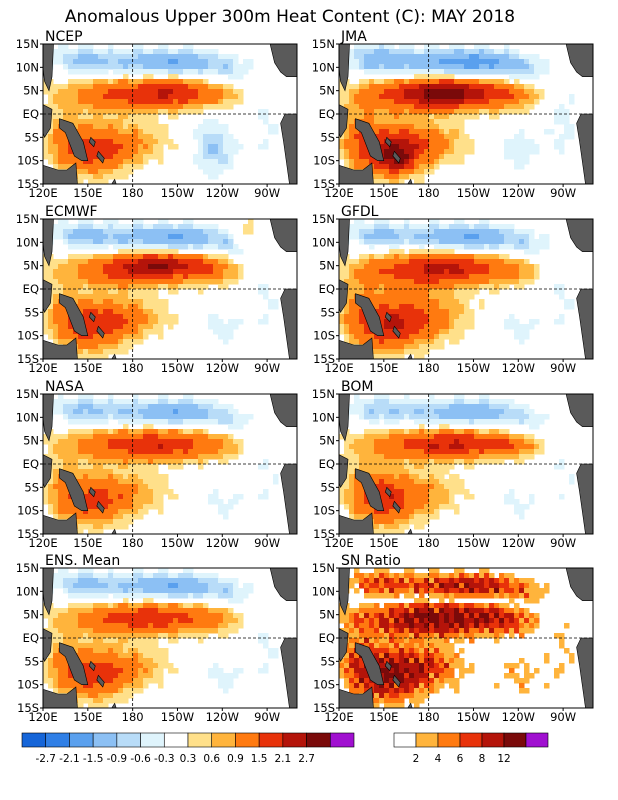 This screenshot has width=618, height=800. What do you see at coordinates (360, 212) in the screenshot?
I see `panel-title: GFDL` at bounding box center [360, 212].